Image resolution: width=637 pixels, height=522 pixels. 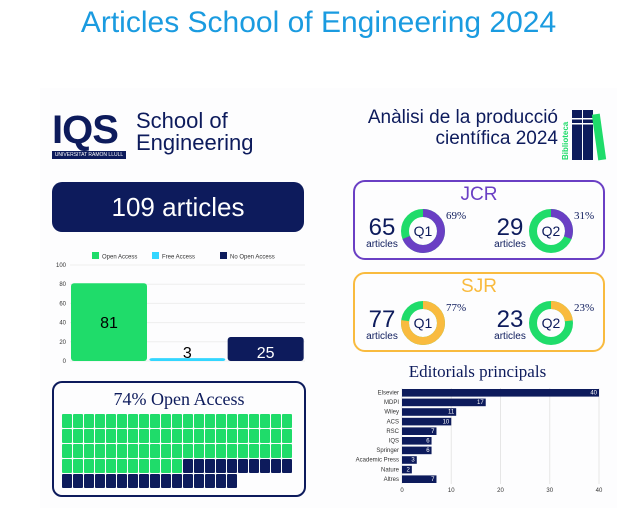 What do you see at coordinates (178, 258) in the screenshot?
I see `legend-label: Free Access` at bounding box center [178, 258].